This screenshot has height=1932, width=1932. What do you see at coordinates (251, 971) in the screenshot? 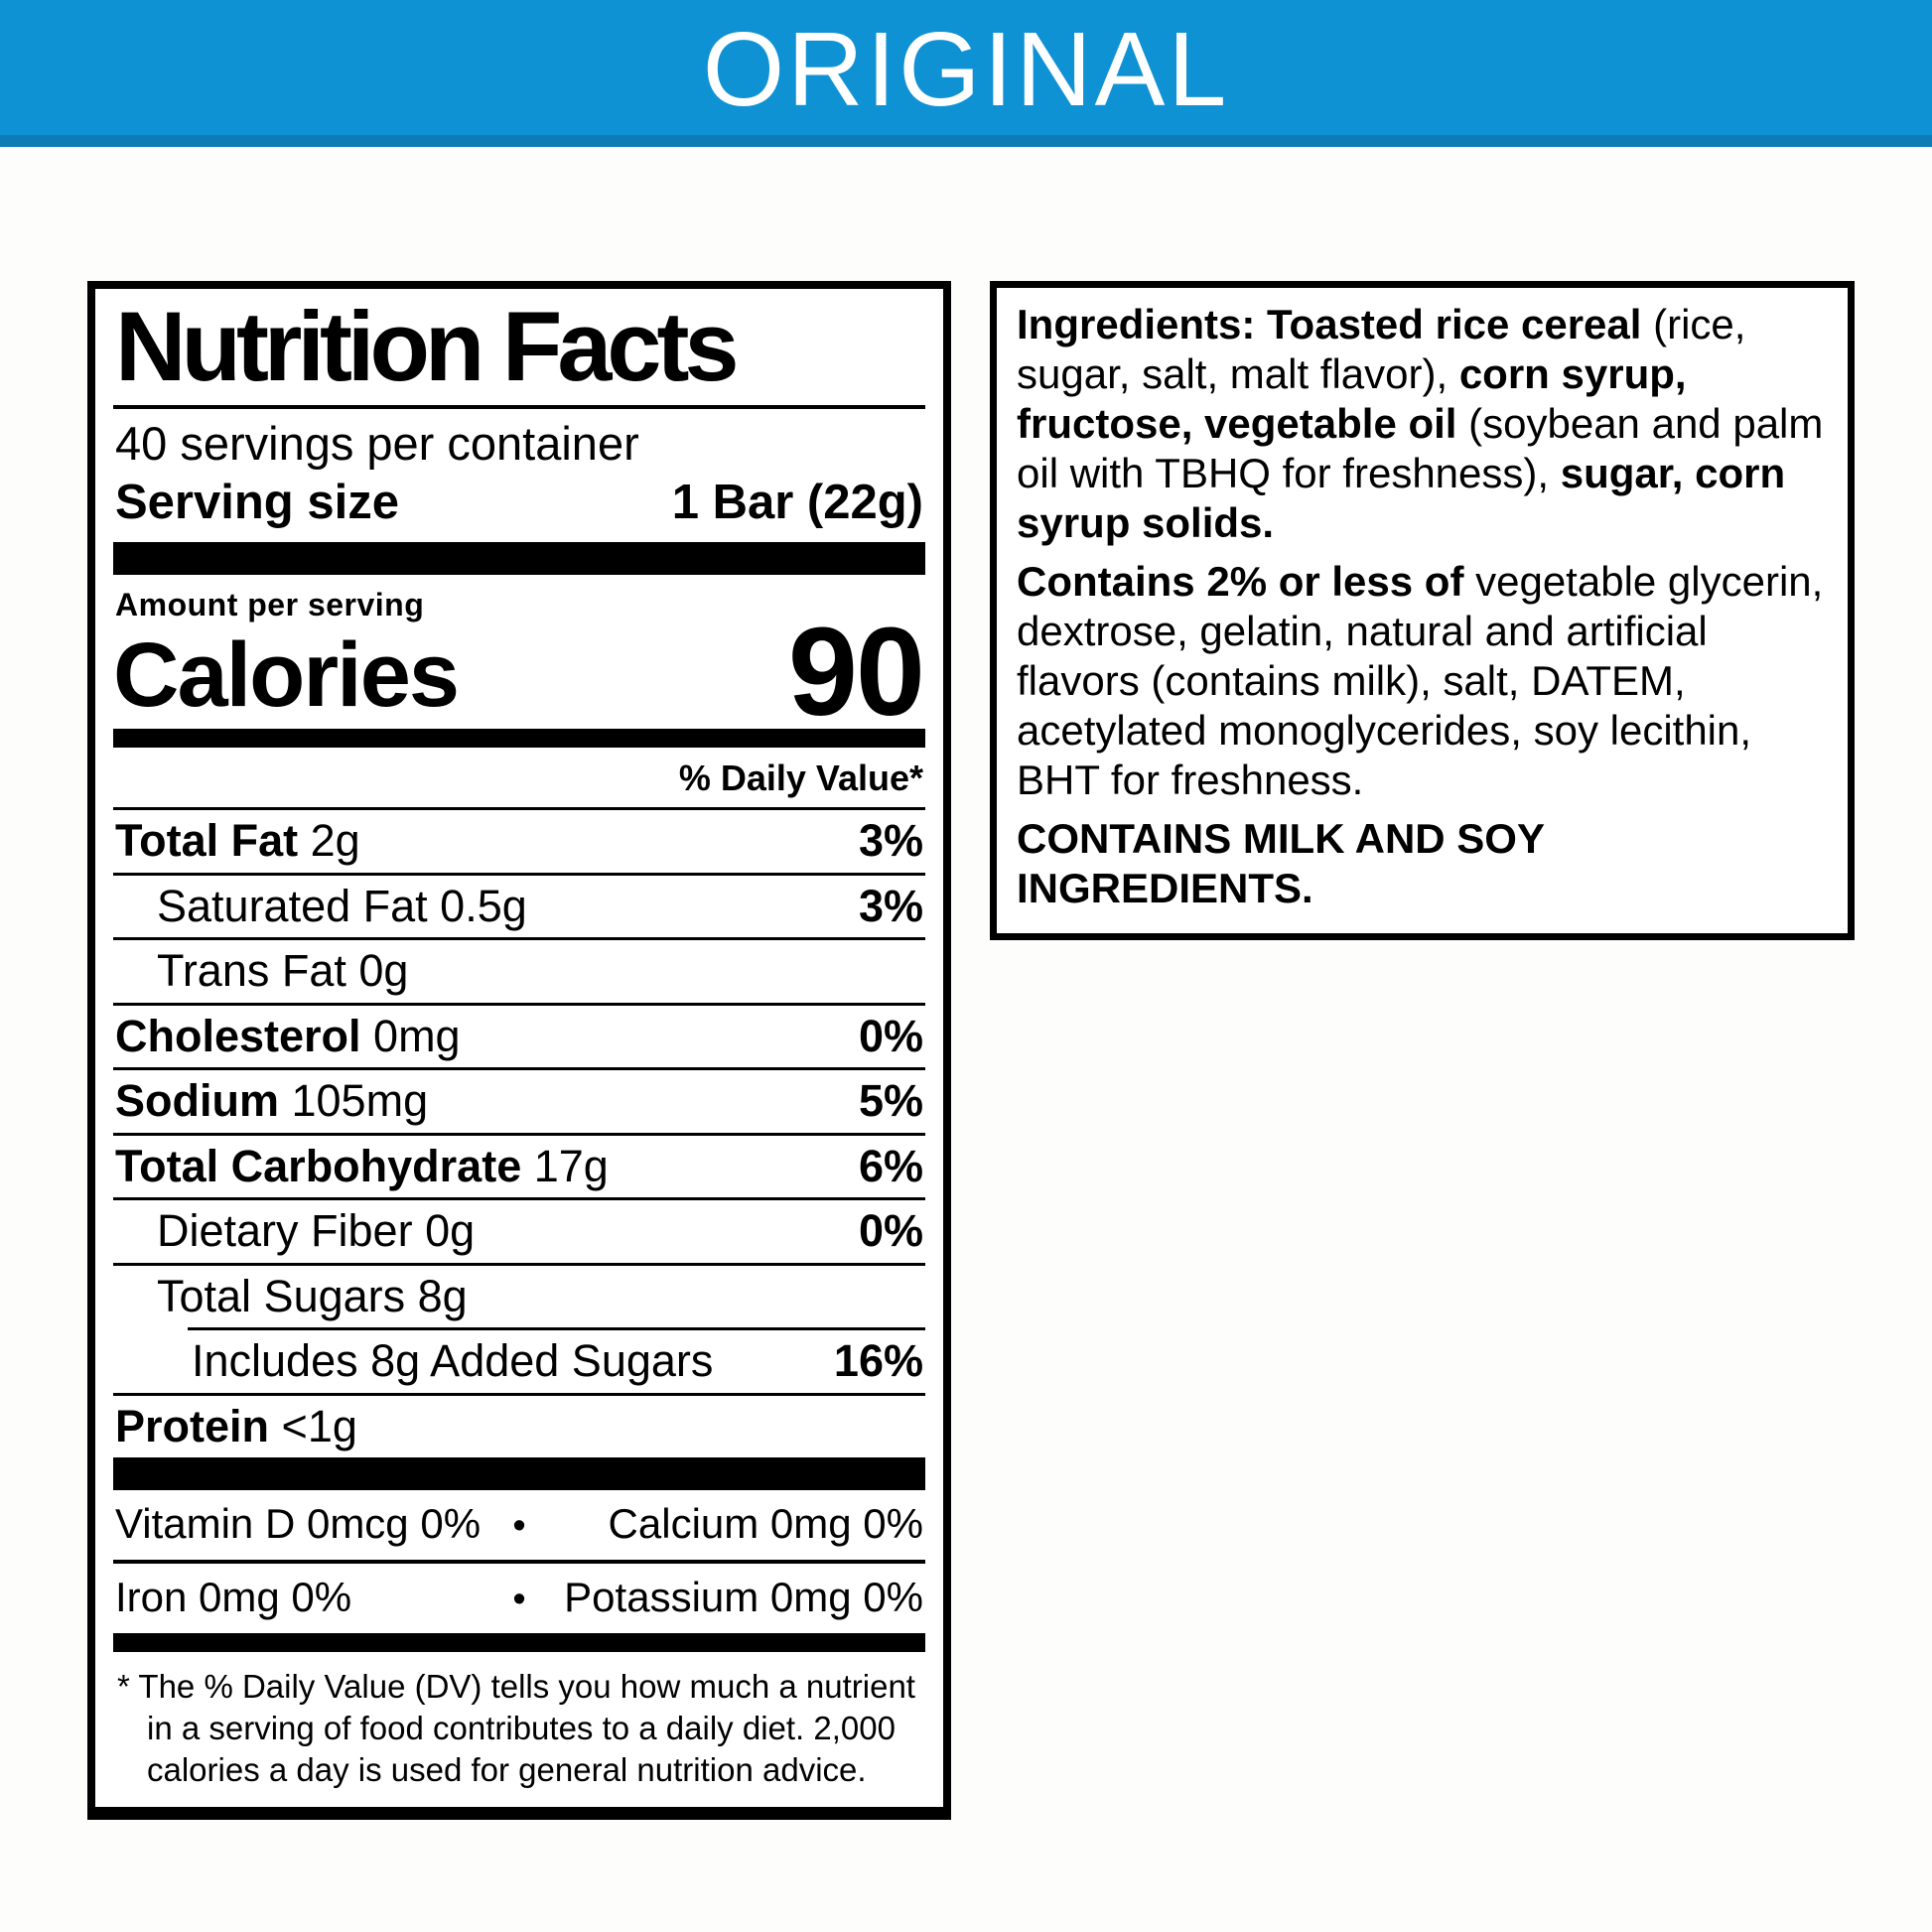
I see `nutrient-name: Trans Fat` at bounding box center [251, 971].